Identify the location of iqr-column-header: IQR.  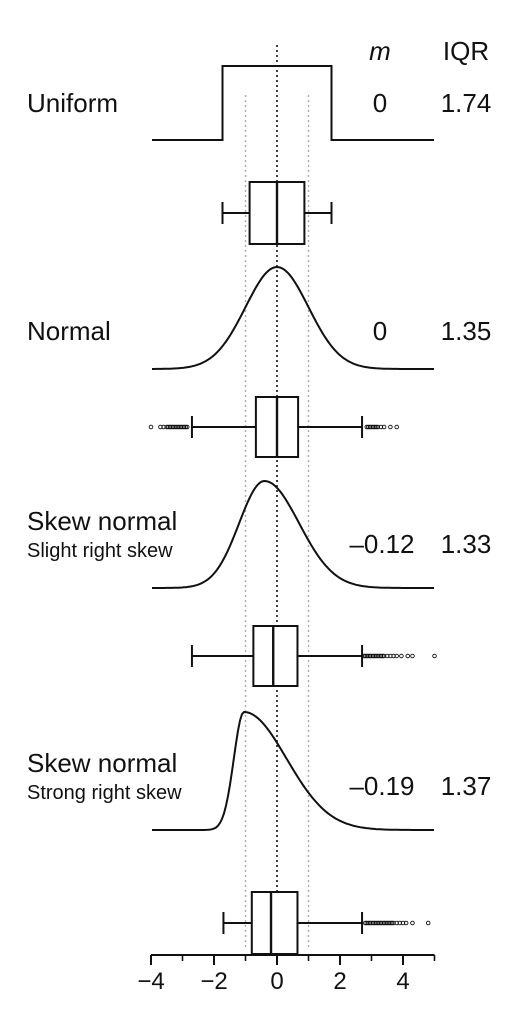
(466, 51).